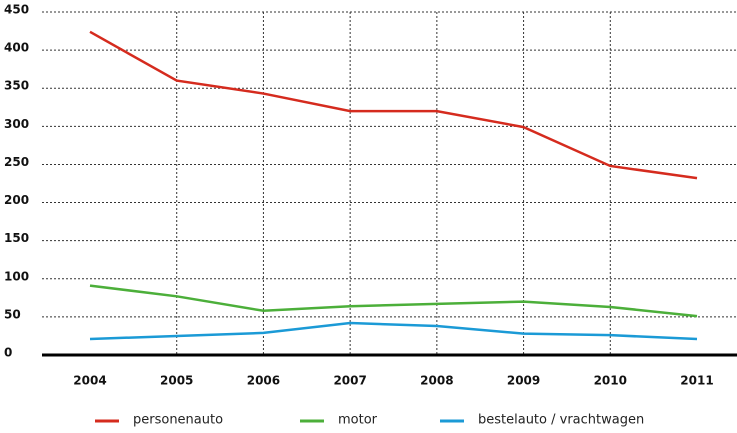  I want to click on legend-label: bestelauto / vrachtwagen, so click(561, 420).